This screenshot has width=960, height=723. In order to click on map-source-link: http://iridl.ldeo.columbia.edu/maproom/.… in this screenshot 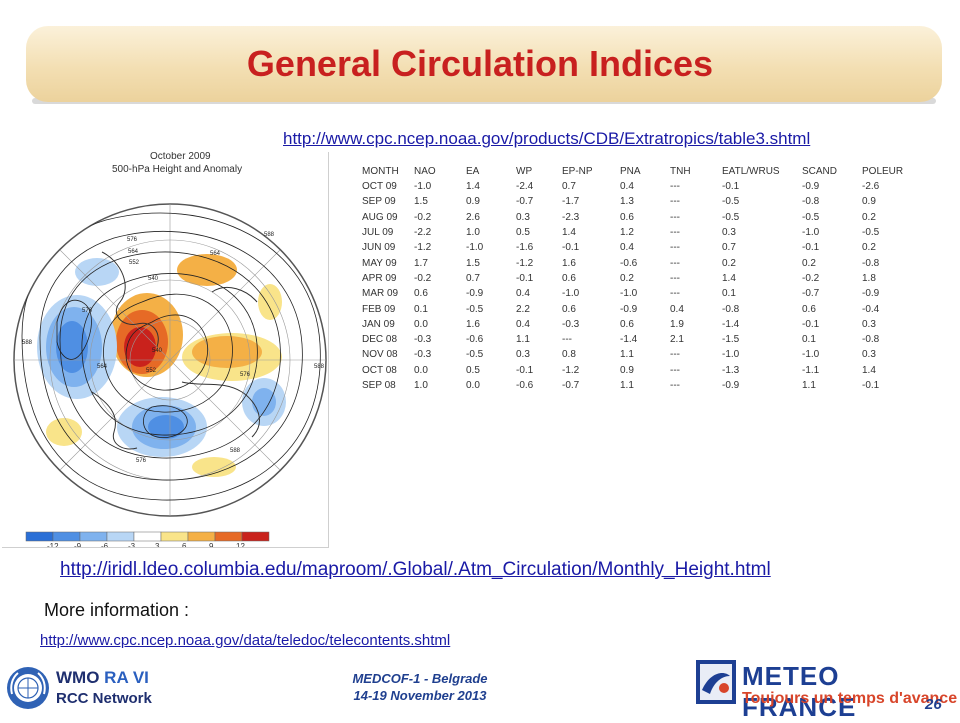, I will do `click(415, 569)`.